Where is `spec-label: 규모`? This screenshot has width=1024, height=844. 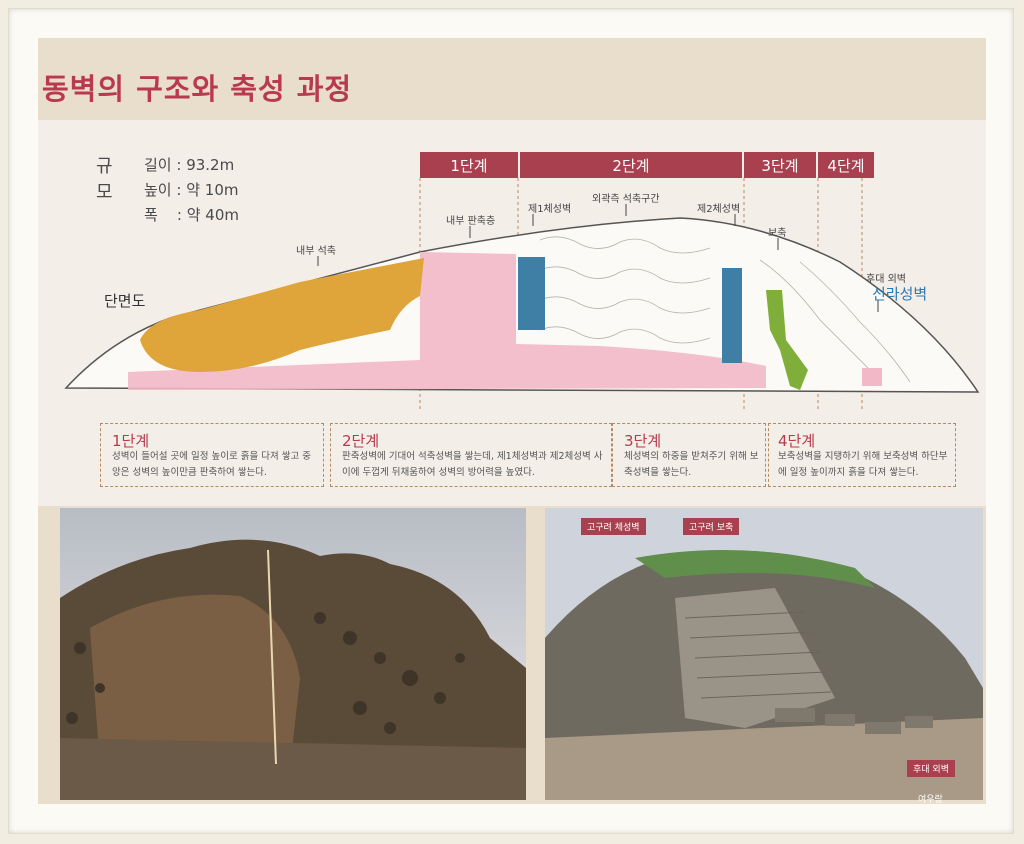
spec-label: 규모 is located at coordinates (104, 179).